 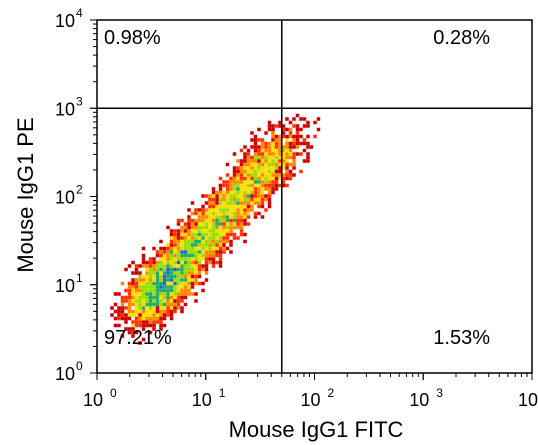 I want to click on x-tick-exponent: 3, so click(x=439, y=393).